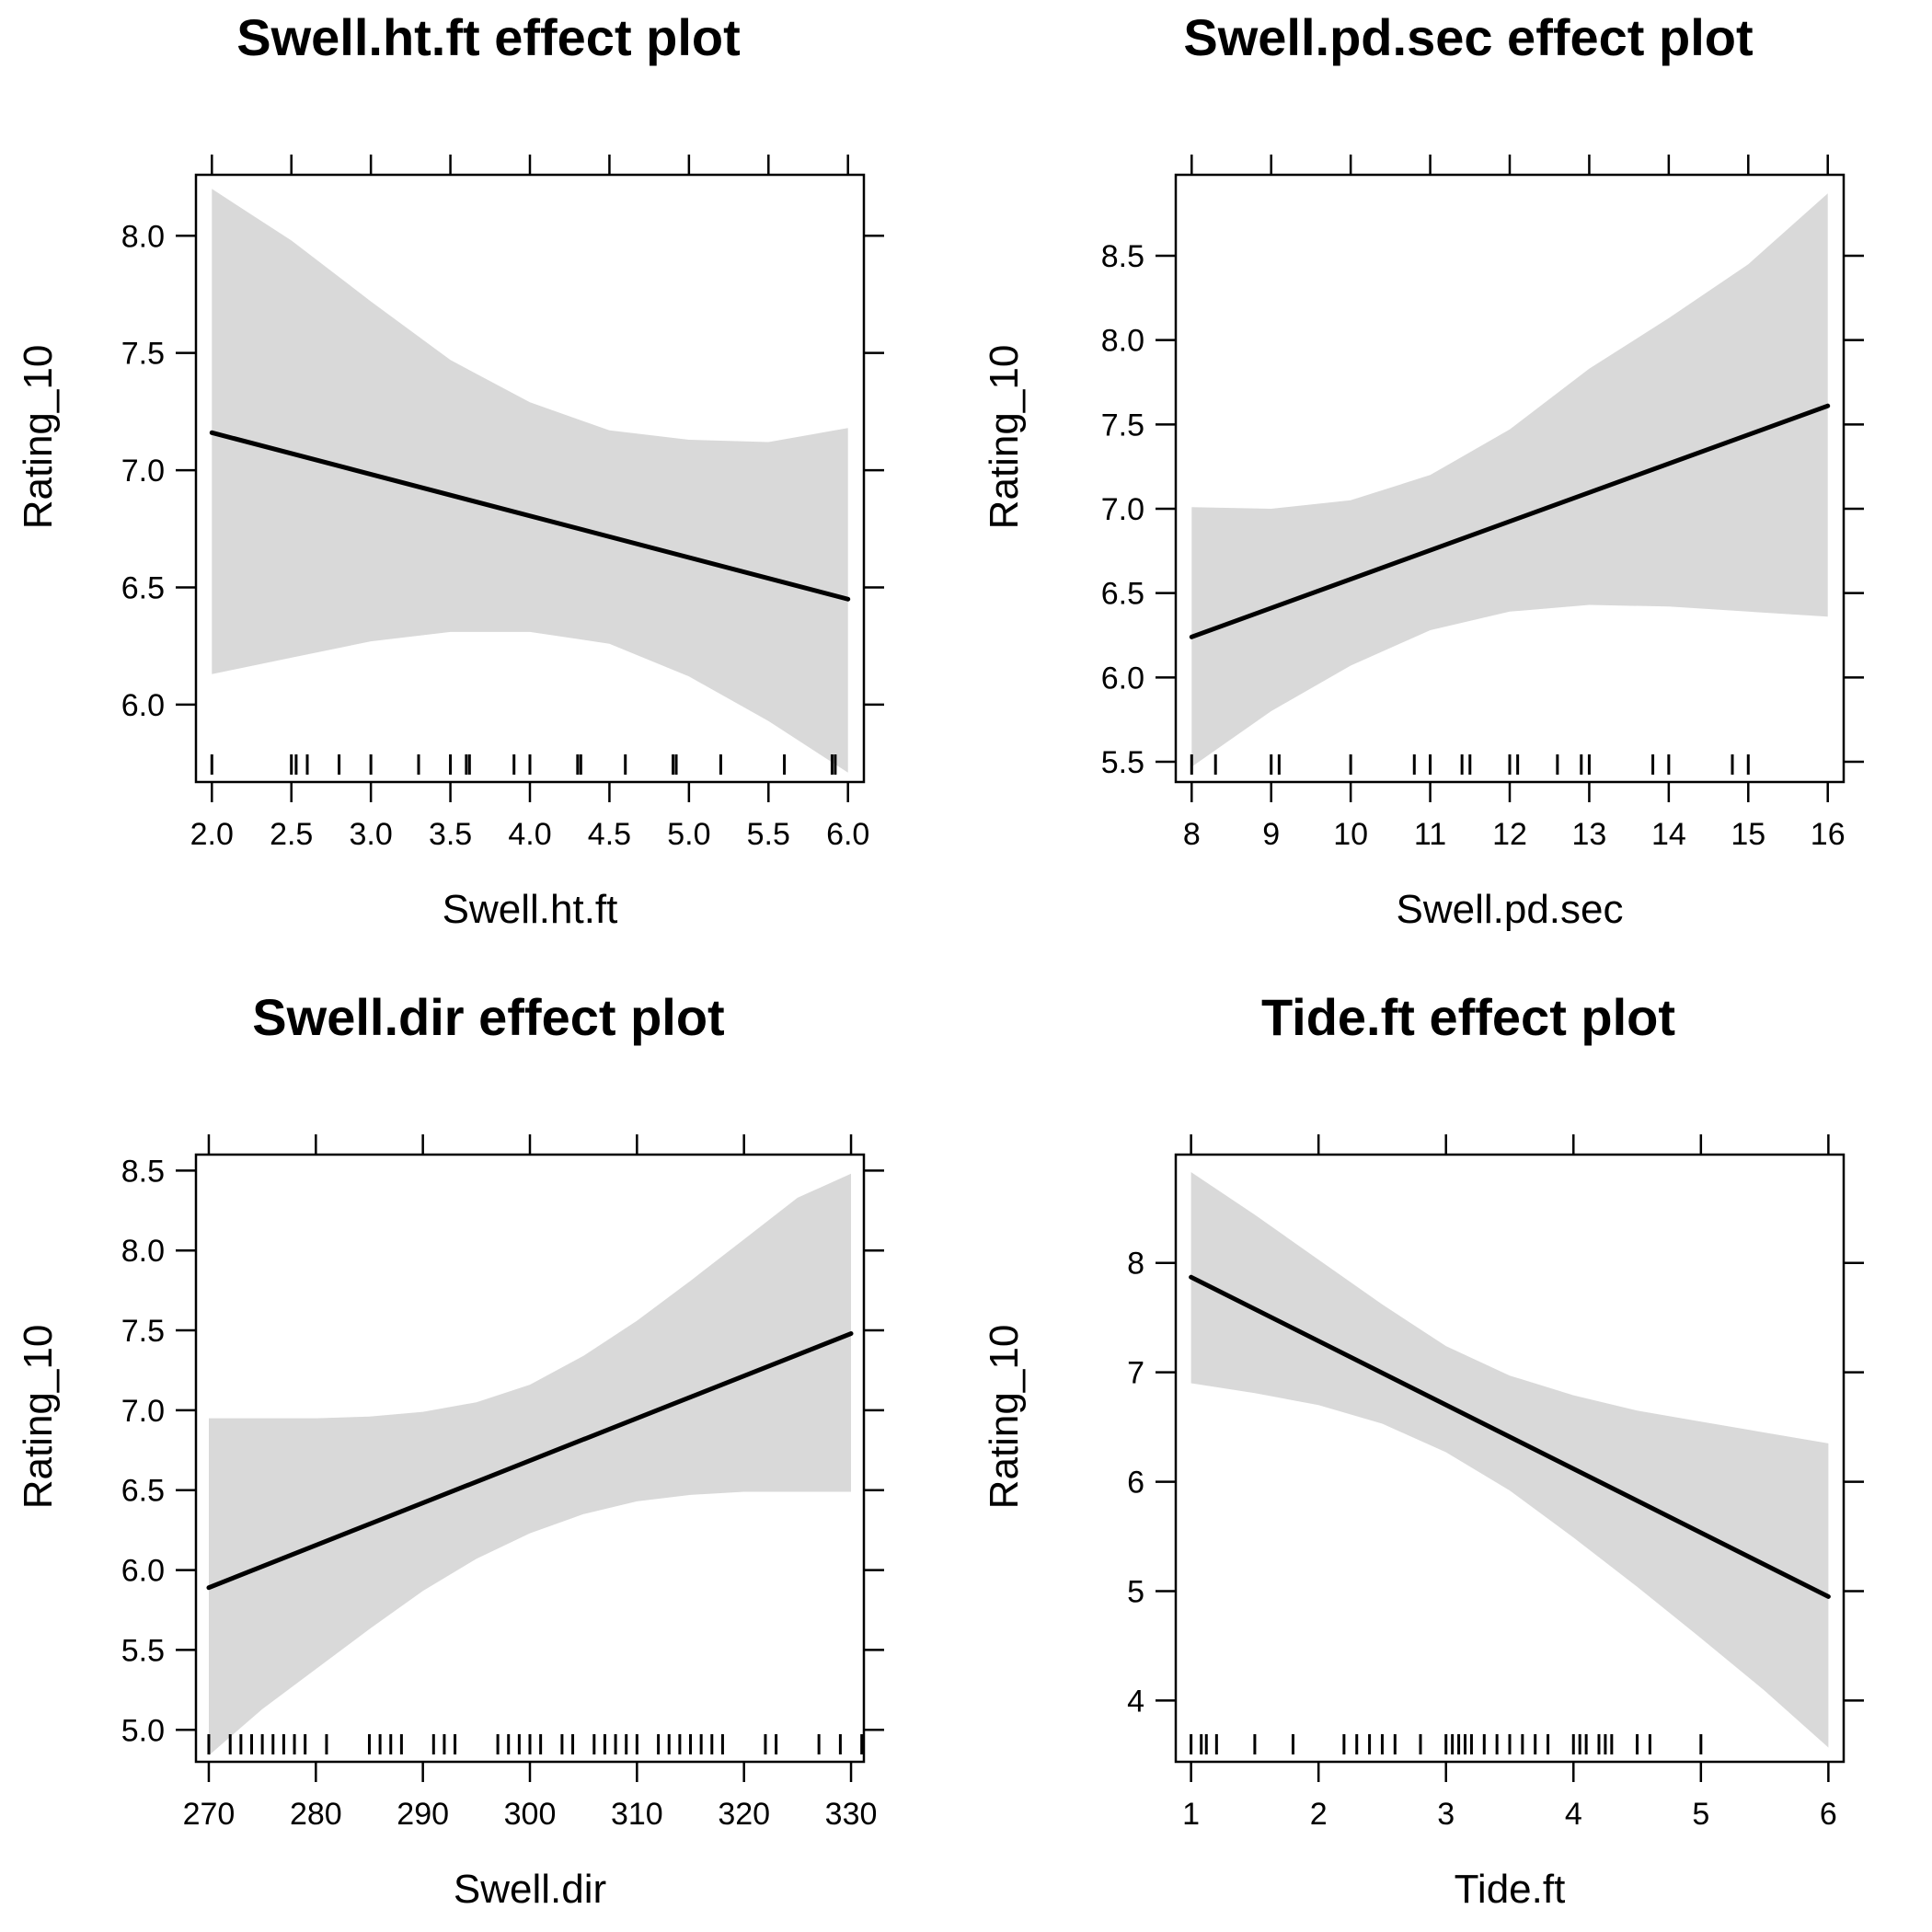 Image resolution: width=1932 pixels, height=1932 pixels. I want to click on x-tick-label: 310, so click(637, 1814).